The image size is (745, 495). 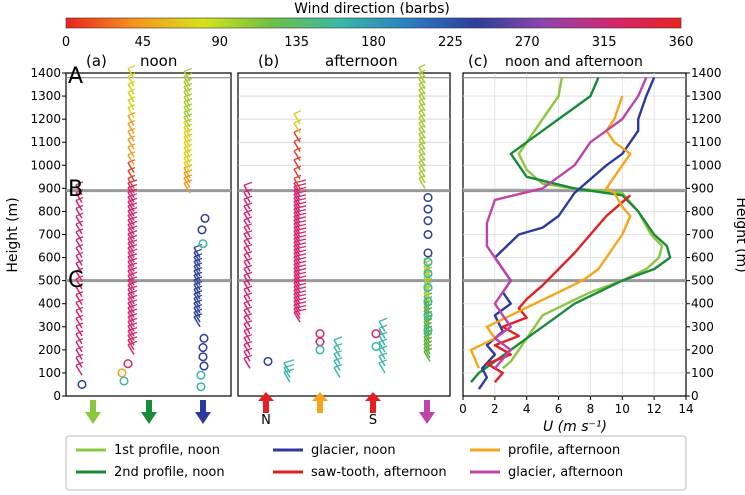 What do you see at coordinates (706, 119) in the screenshot?
I see `y-tick-label: 1200` at bounding box center [706, 119].